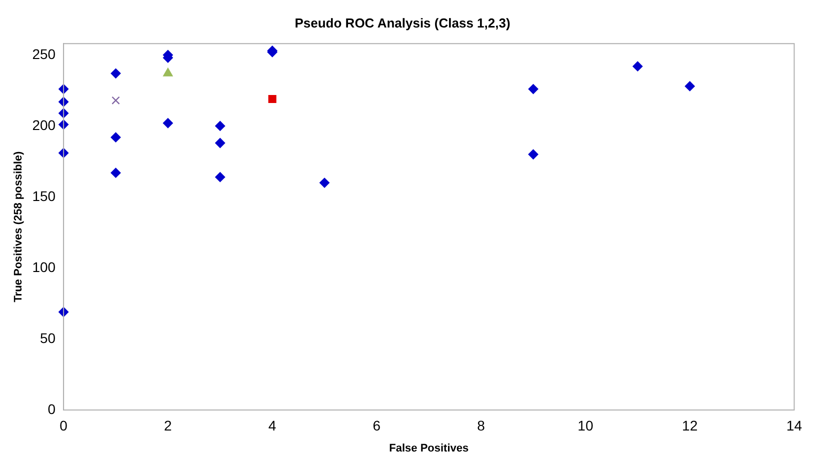 The height and width of the screenshot is (467, 813). I want to click on x-tick-label: 8, so click(481, 425).